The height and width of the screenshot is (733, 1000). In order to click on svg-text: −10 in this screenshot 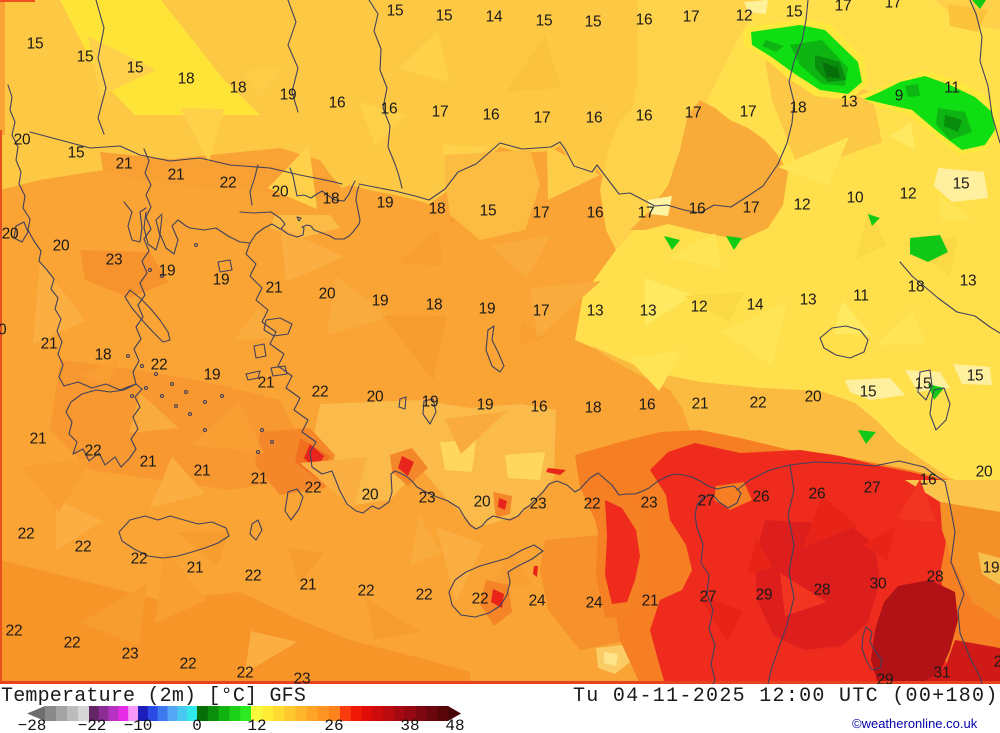, I will do `click(138, 725)`.